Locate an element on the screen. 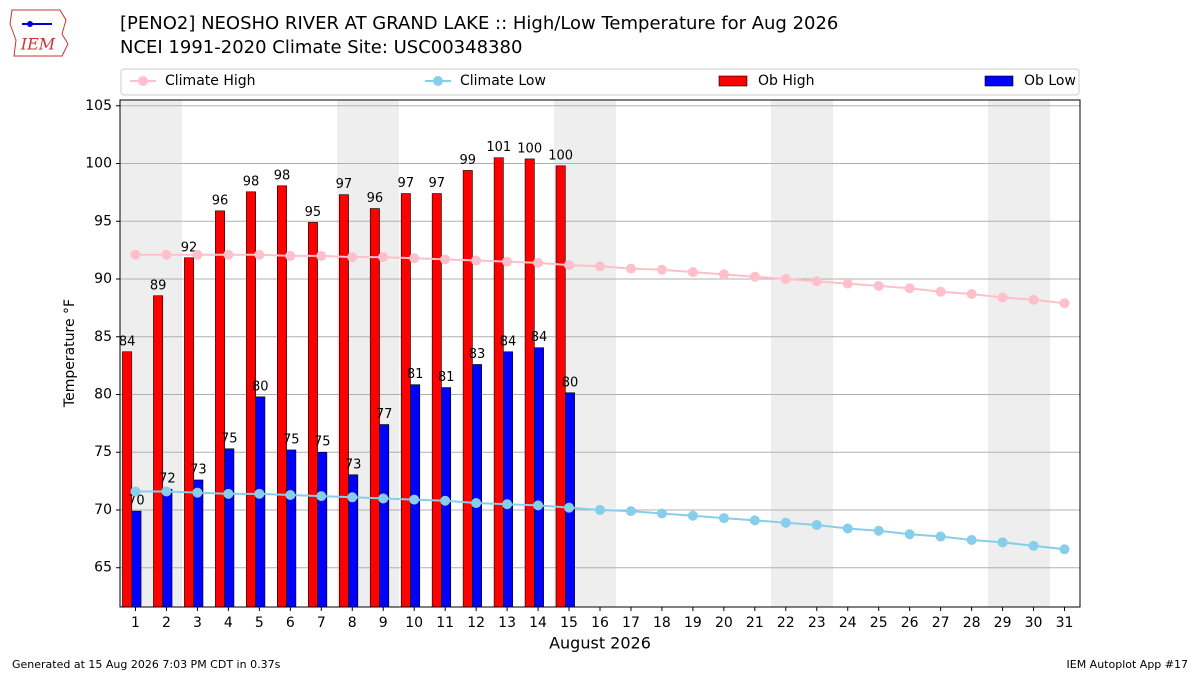 The width and height of the screenshot is (1200, 675). x-tick-label: 24 is located at coordinates (848, 623).